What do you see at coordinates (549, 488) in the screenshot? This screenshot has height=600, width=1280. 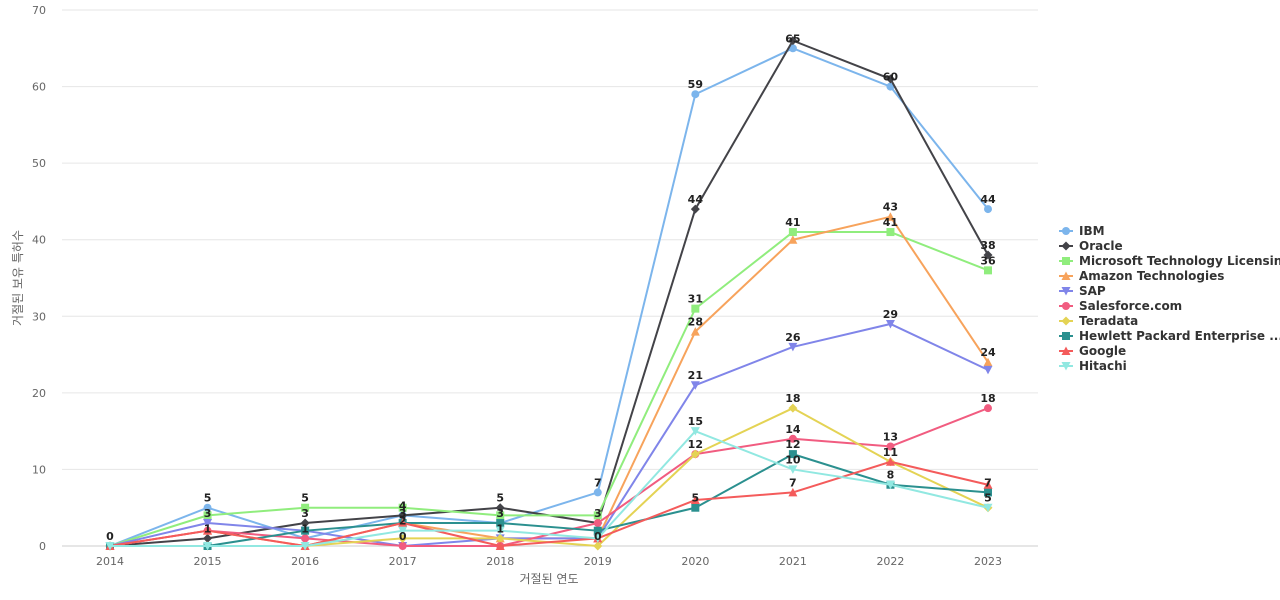 I see `series-line` at bounding box center [549, 488].